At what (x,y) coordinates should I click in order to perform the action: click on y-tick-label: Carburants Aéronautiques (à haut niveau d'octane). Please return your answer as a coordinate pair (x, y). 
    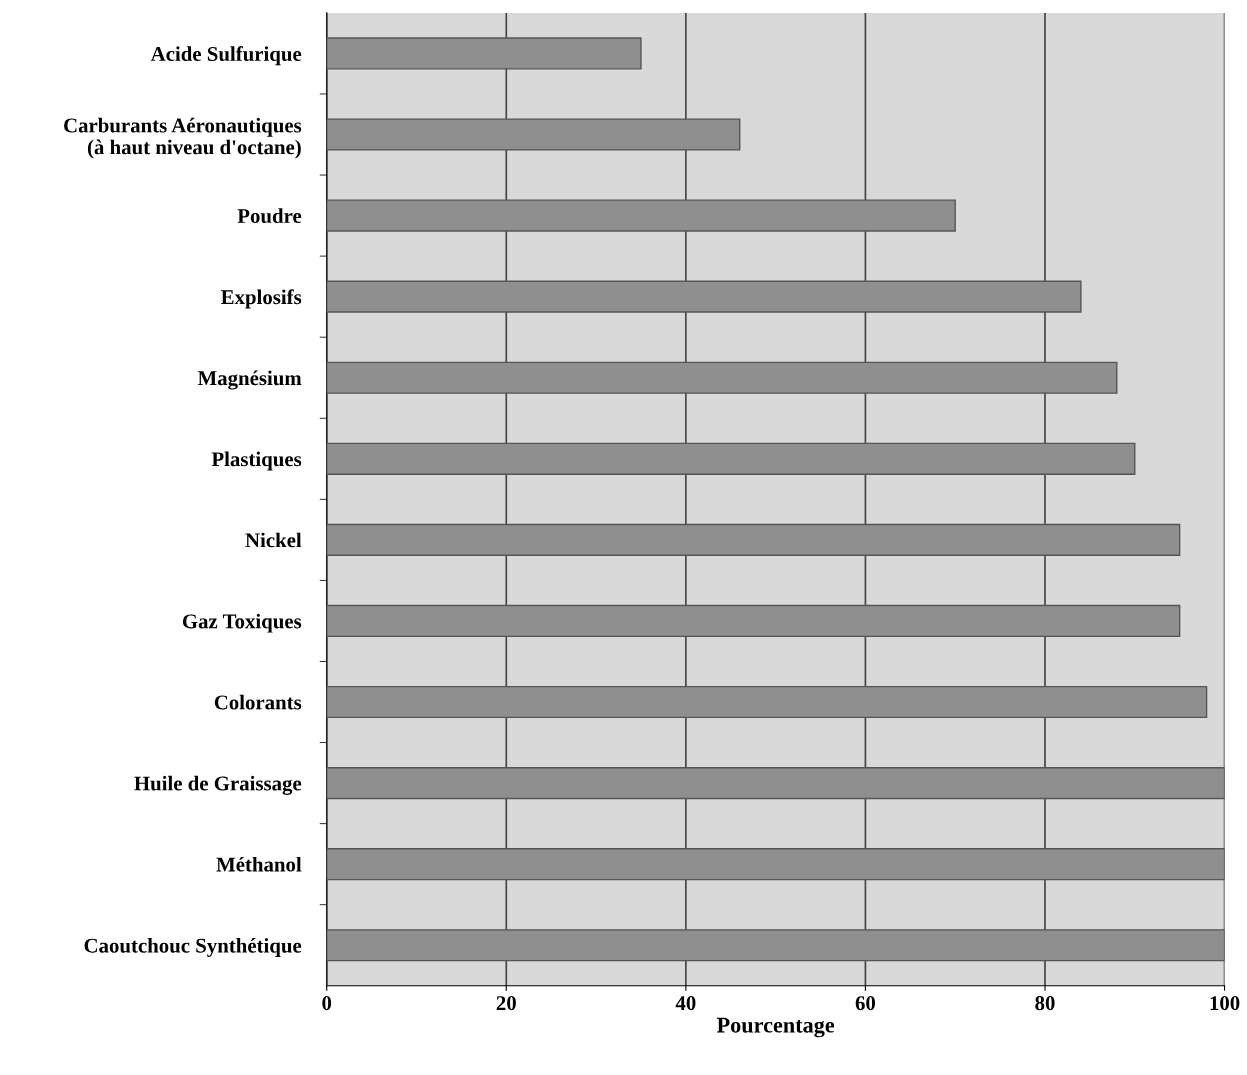
    Looking at the image, I should click on (183, 138).